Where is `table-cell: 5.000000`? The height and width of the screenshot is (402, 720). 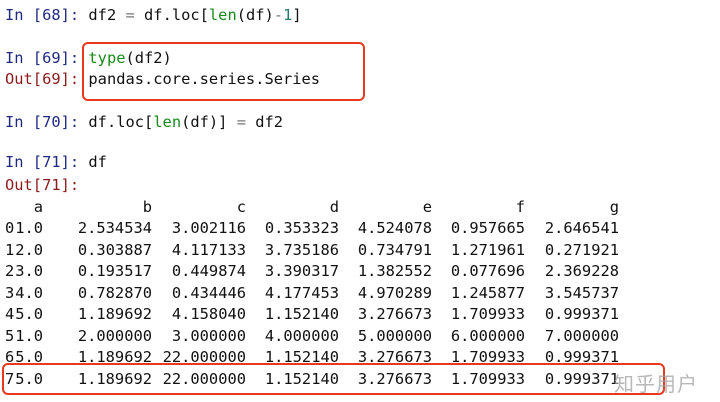 table-cell: 5.000000 is located at coordinates (394, 335).